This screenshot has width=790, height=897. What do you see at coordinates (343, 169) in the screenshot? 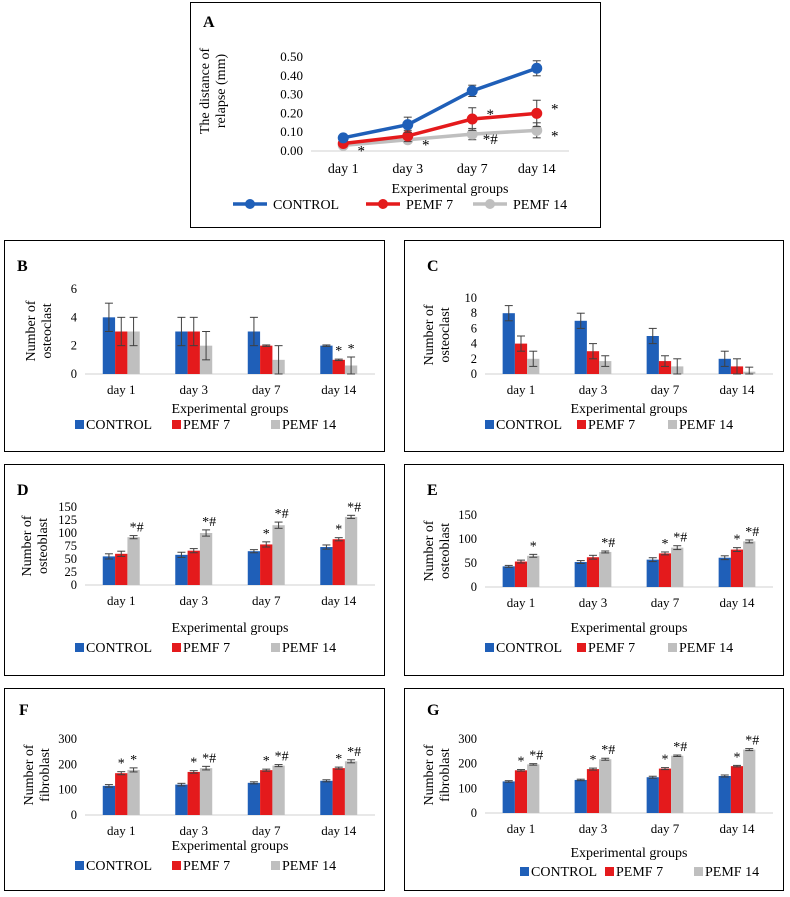
I see `x-tick-label: day 1` at bounding box center [343, 169].